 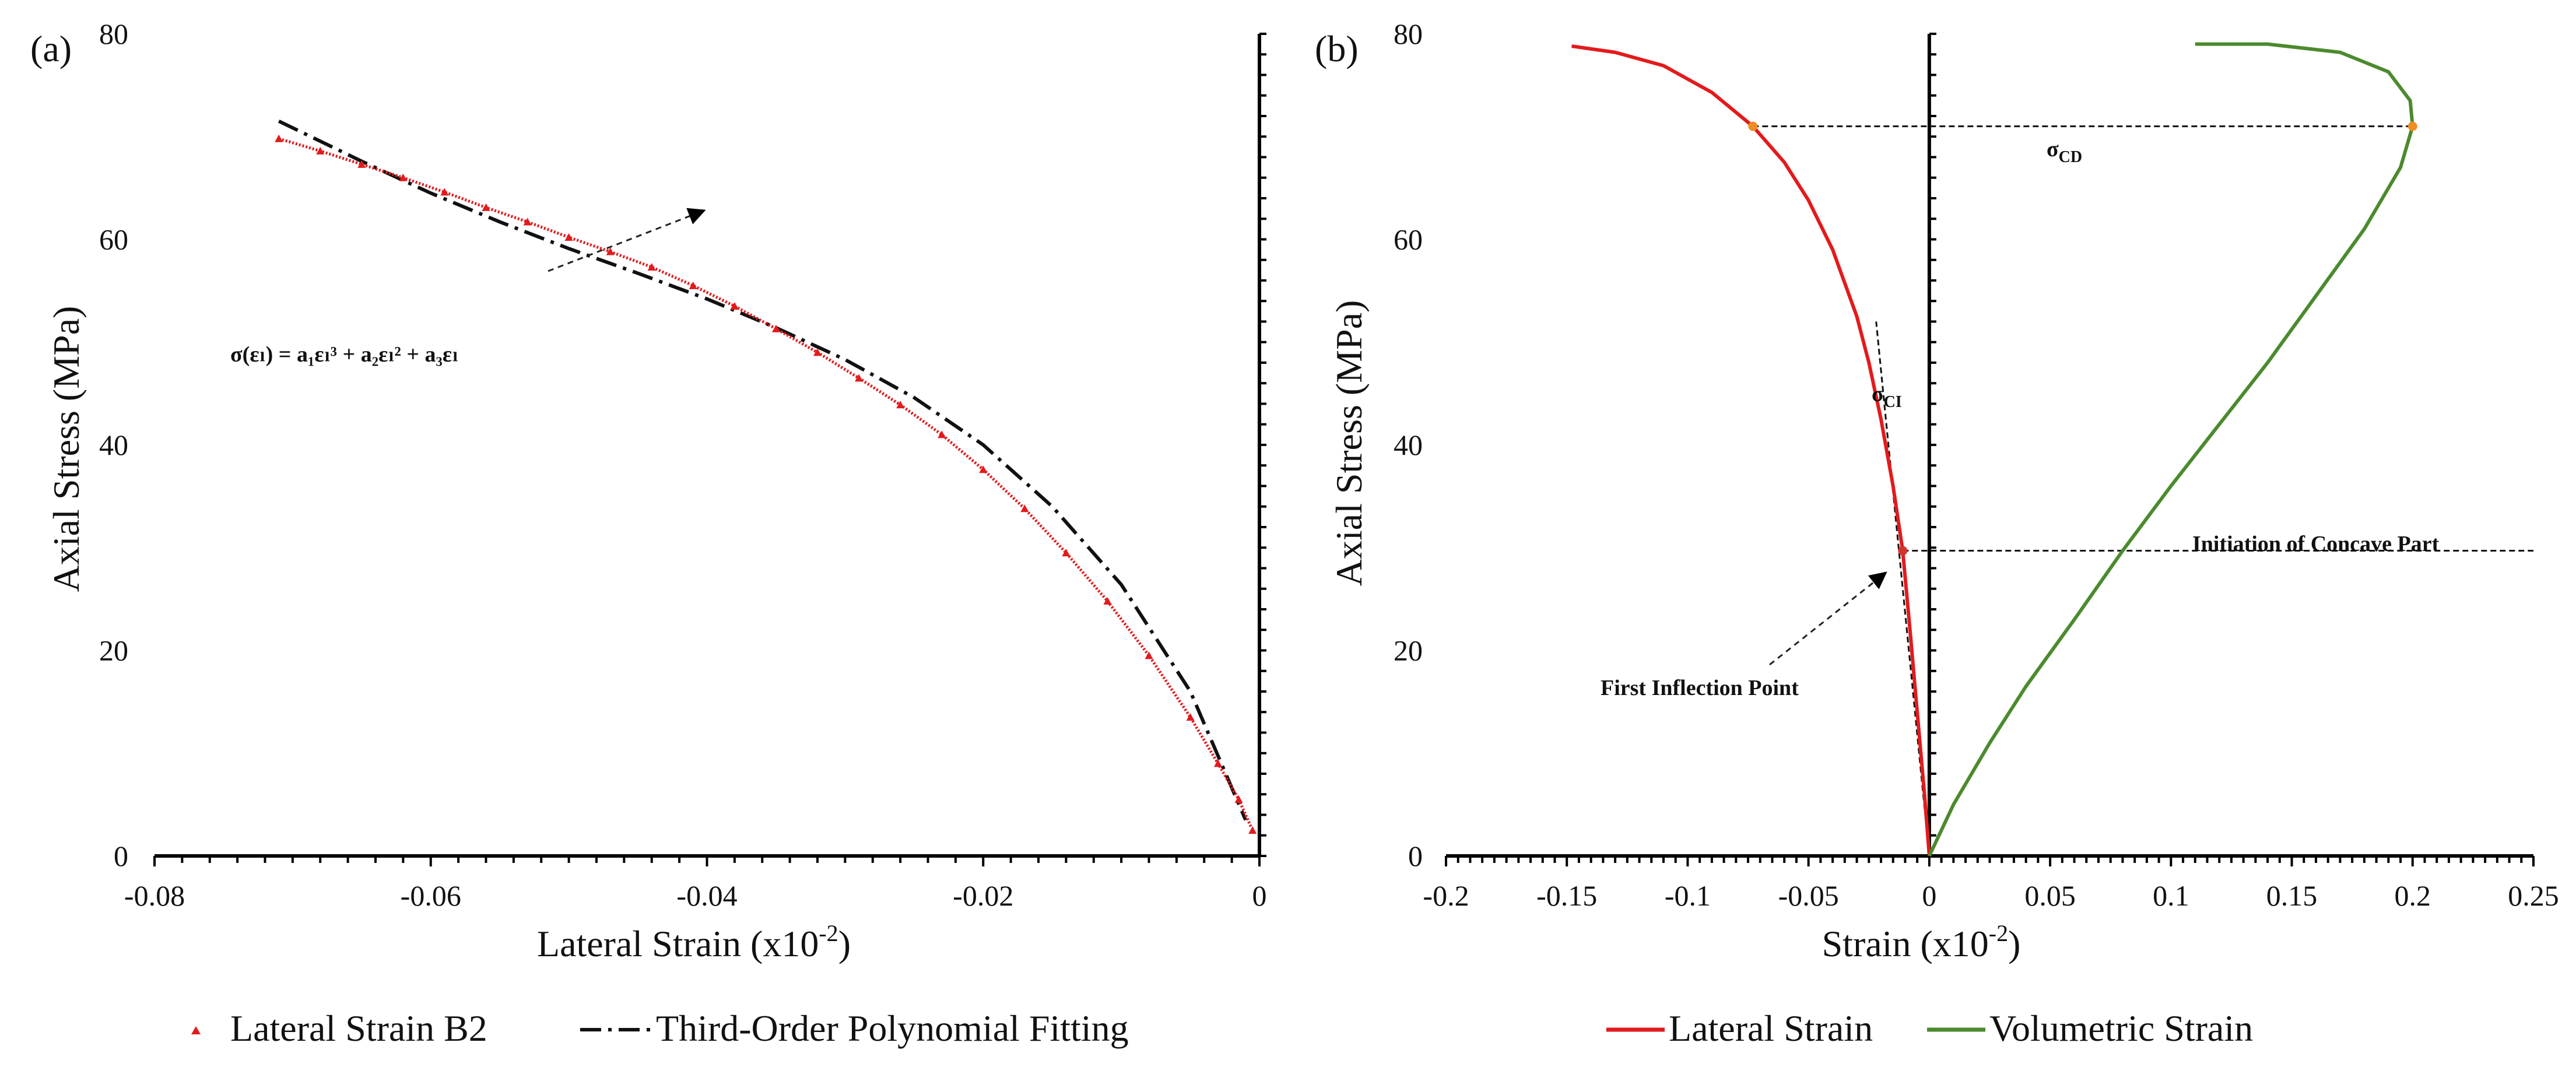 I want to click on equation-annotation: σ(εₗ) = a₁εₗ³ + a₂εₗ² + a₃εₗ, so click(x=344, y=354).